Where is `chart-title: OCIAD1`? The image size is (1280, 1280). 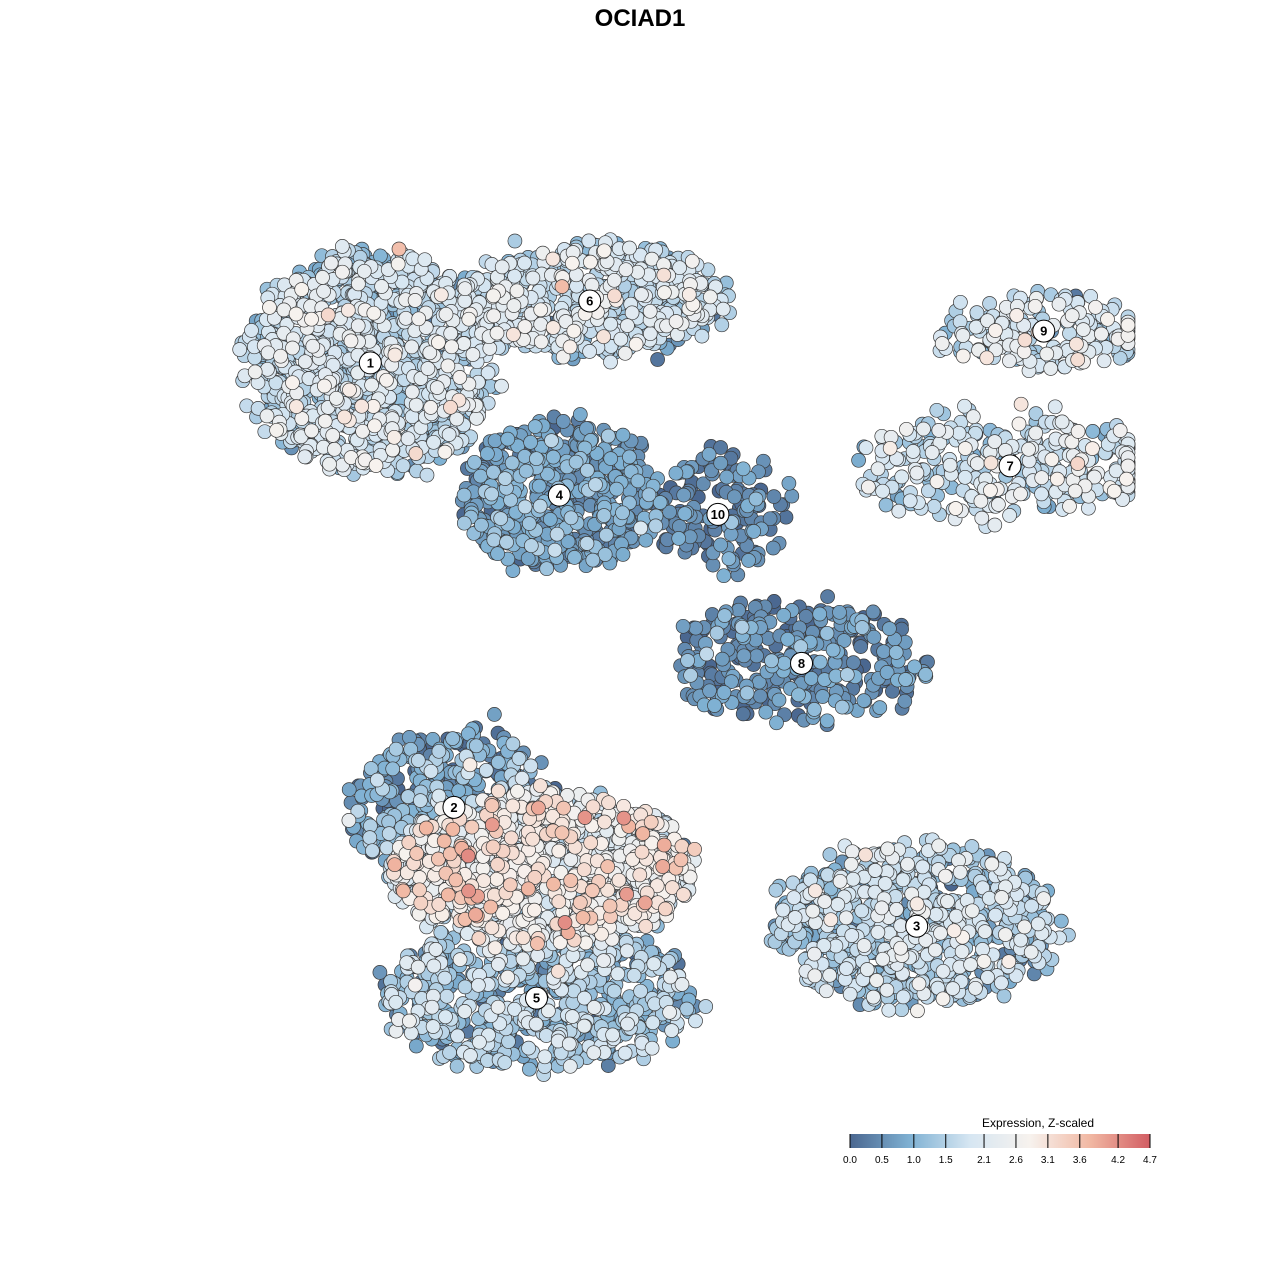
chart-title: OCIAD1 is located at coordinates (640, 18).